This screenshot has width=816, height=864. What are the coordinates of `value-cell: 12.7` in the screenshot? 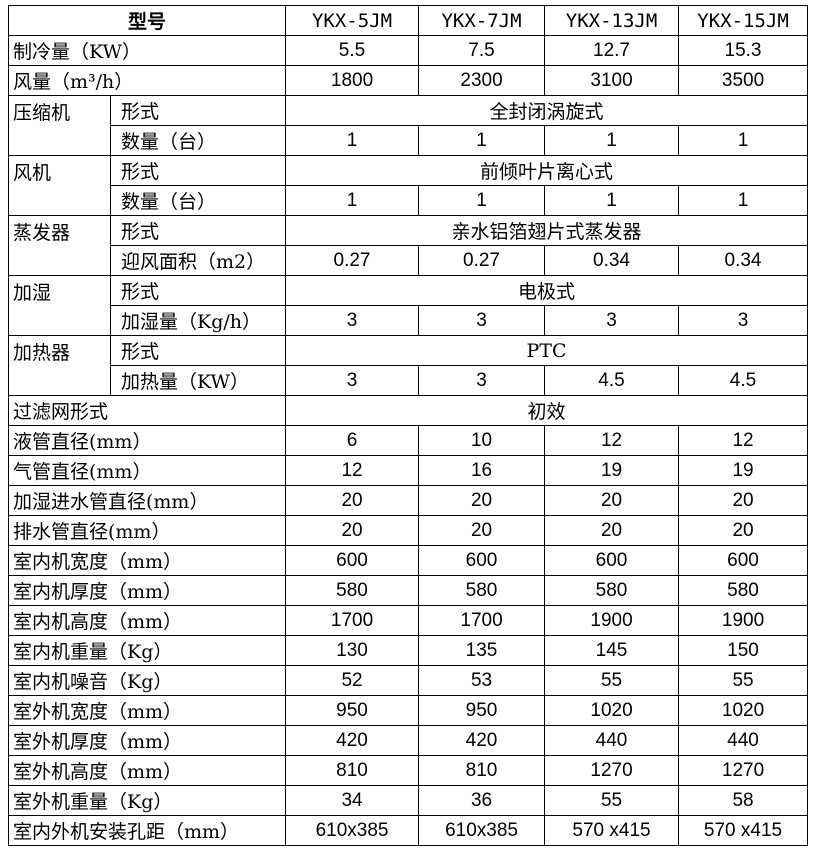 It's located at (612, 50).